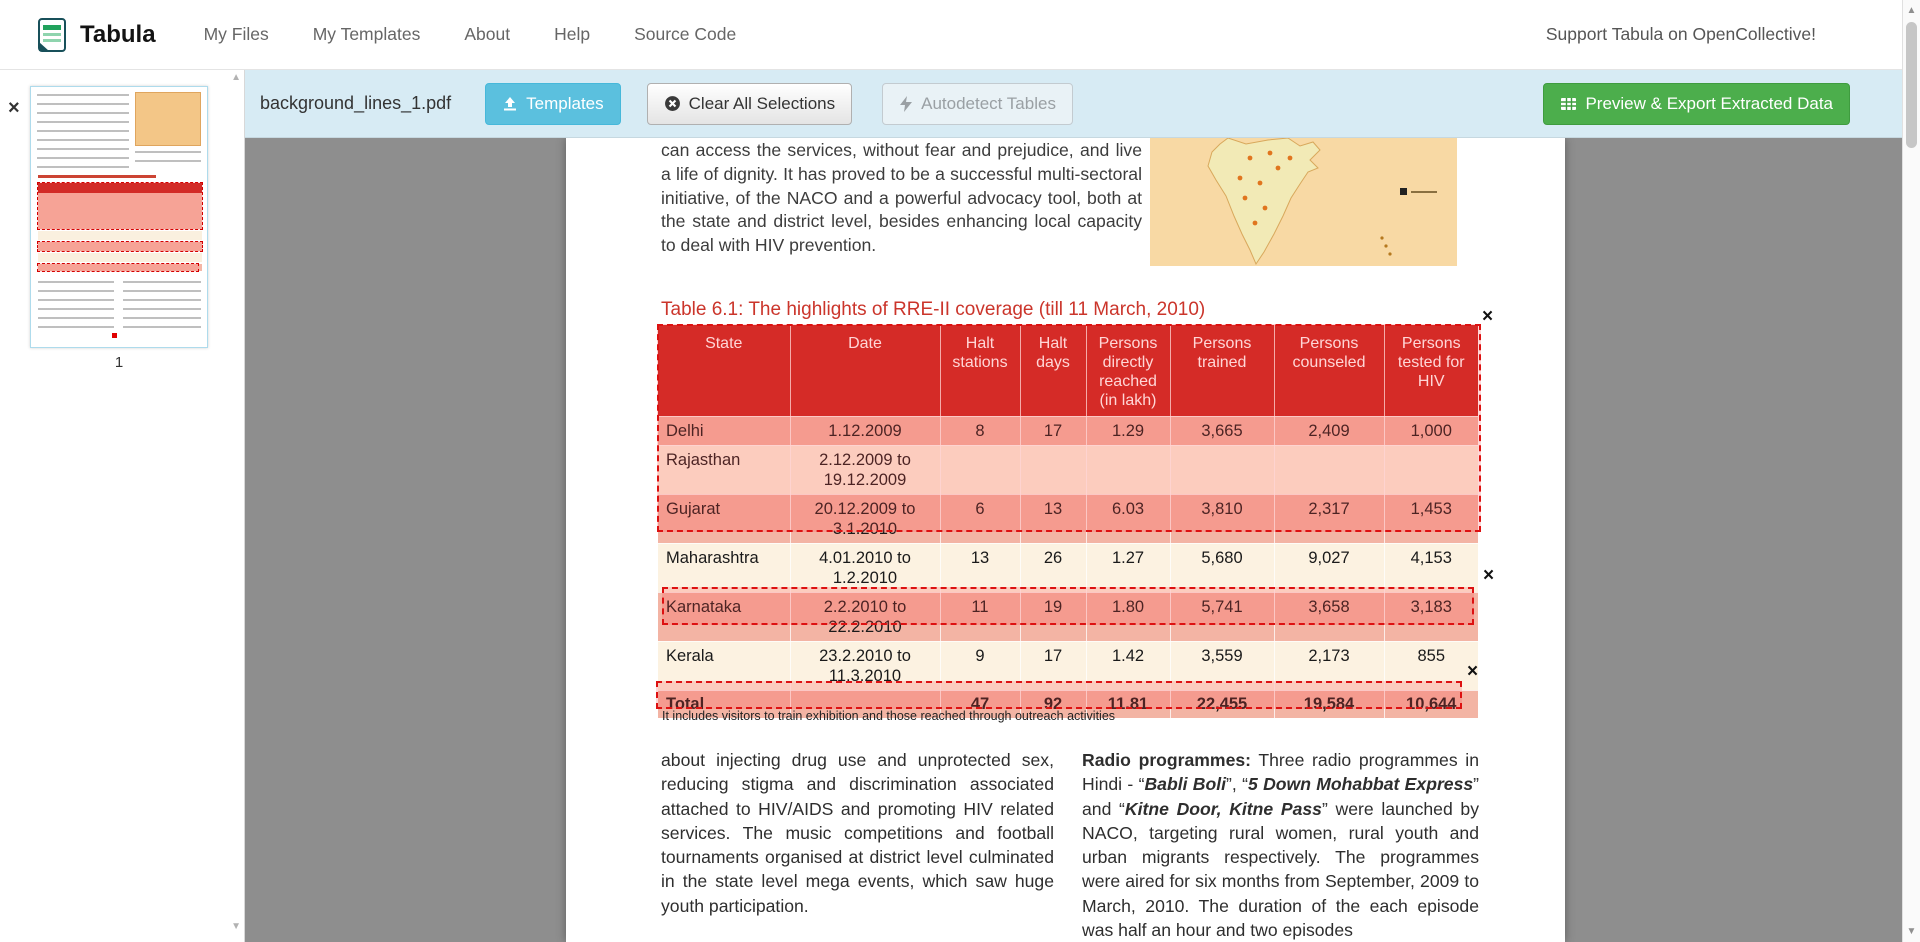 This screenshot has width=1920, height=942. What do you see at coordinates (724, 371) in the screenshot?
I see `table-header-cell: State` at bounding box center [724, 371].